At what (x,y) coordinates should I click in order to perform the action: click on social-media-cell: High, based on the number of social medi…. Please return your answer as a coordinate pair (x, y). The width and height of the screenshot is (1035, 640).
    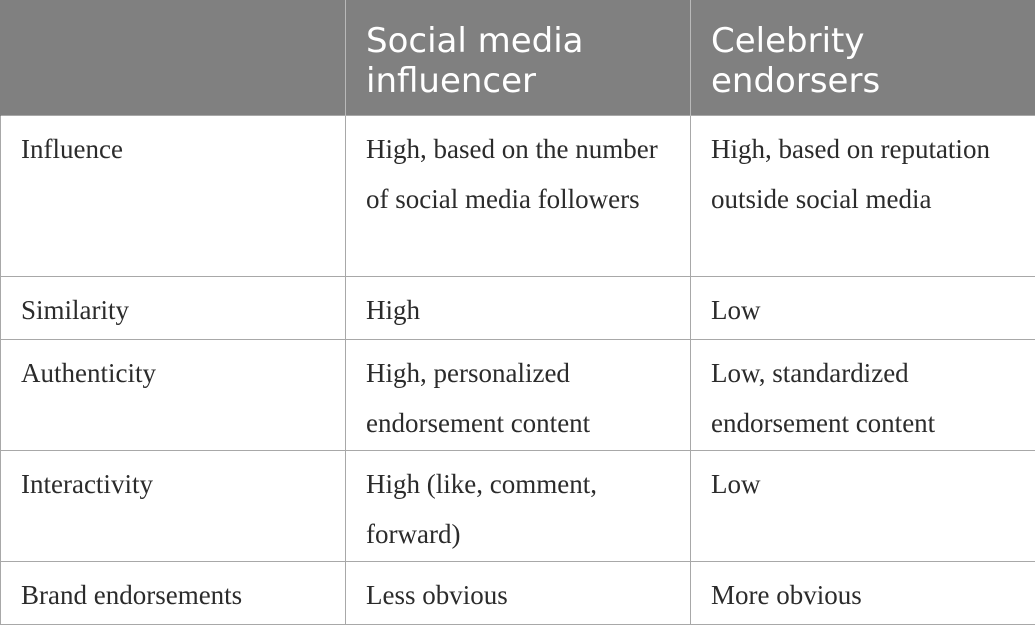
    Looking at the image, I should click on (518, 196).